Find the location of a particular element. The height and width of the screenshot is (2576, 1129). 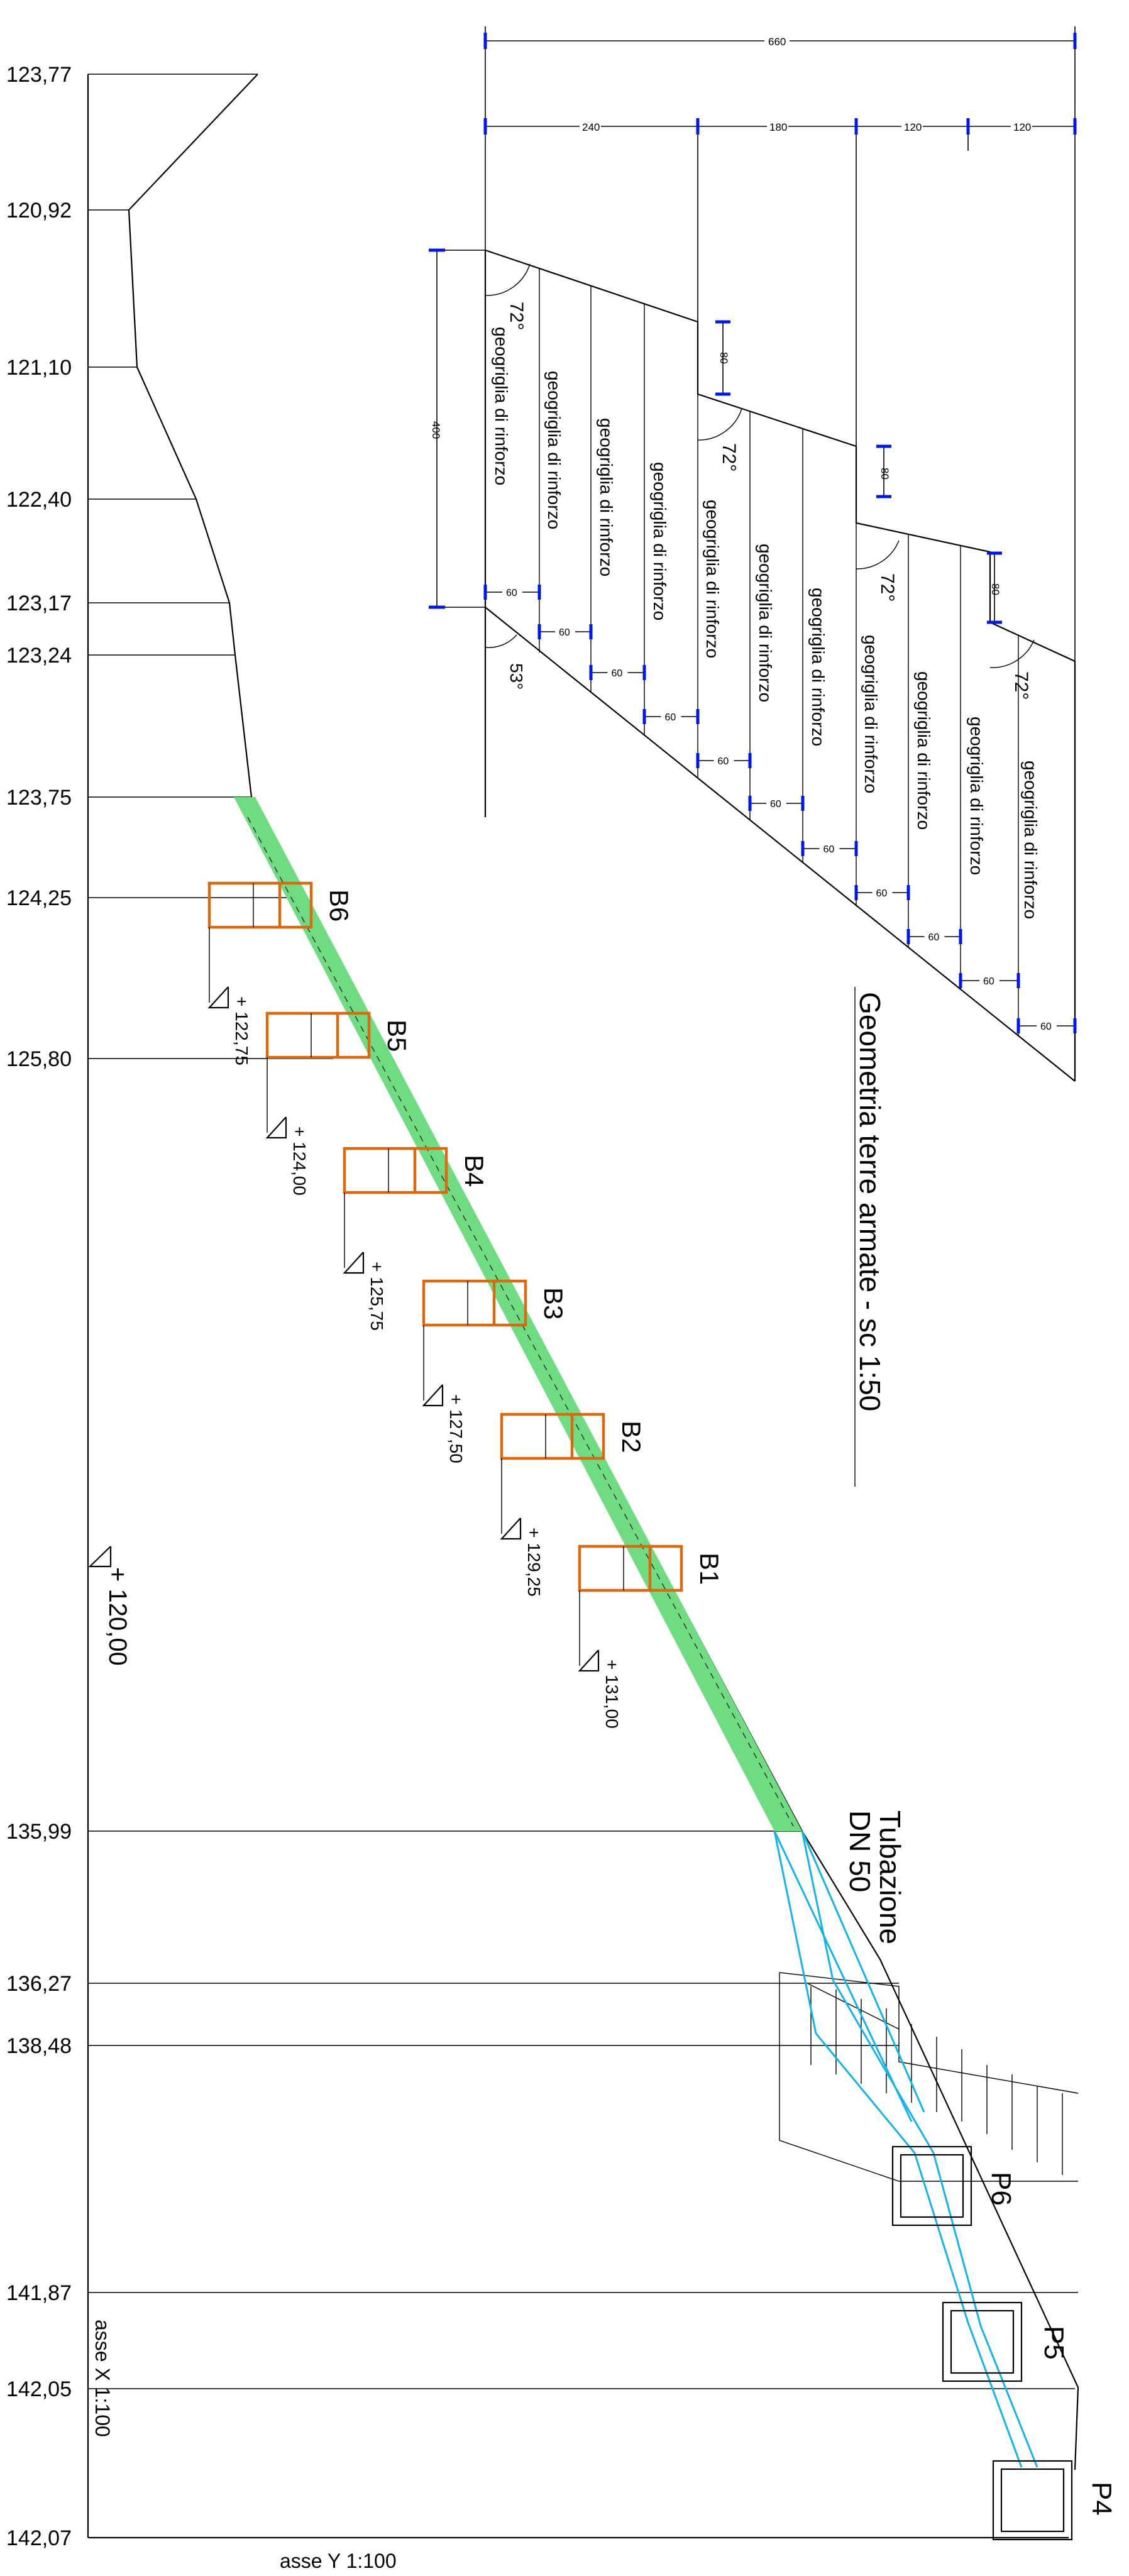

dim-part-3: 120 is located at coordinates (913, 127).